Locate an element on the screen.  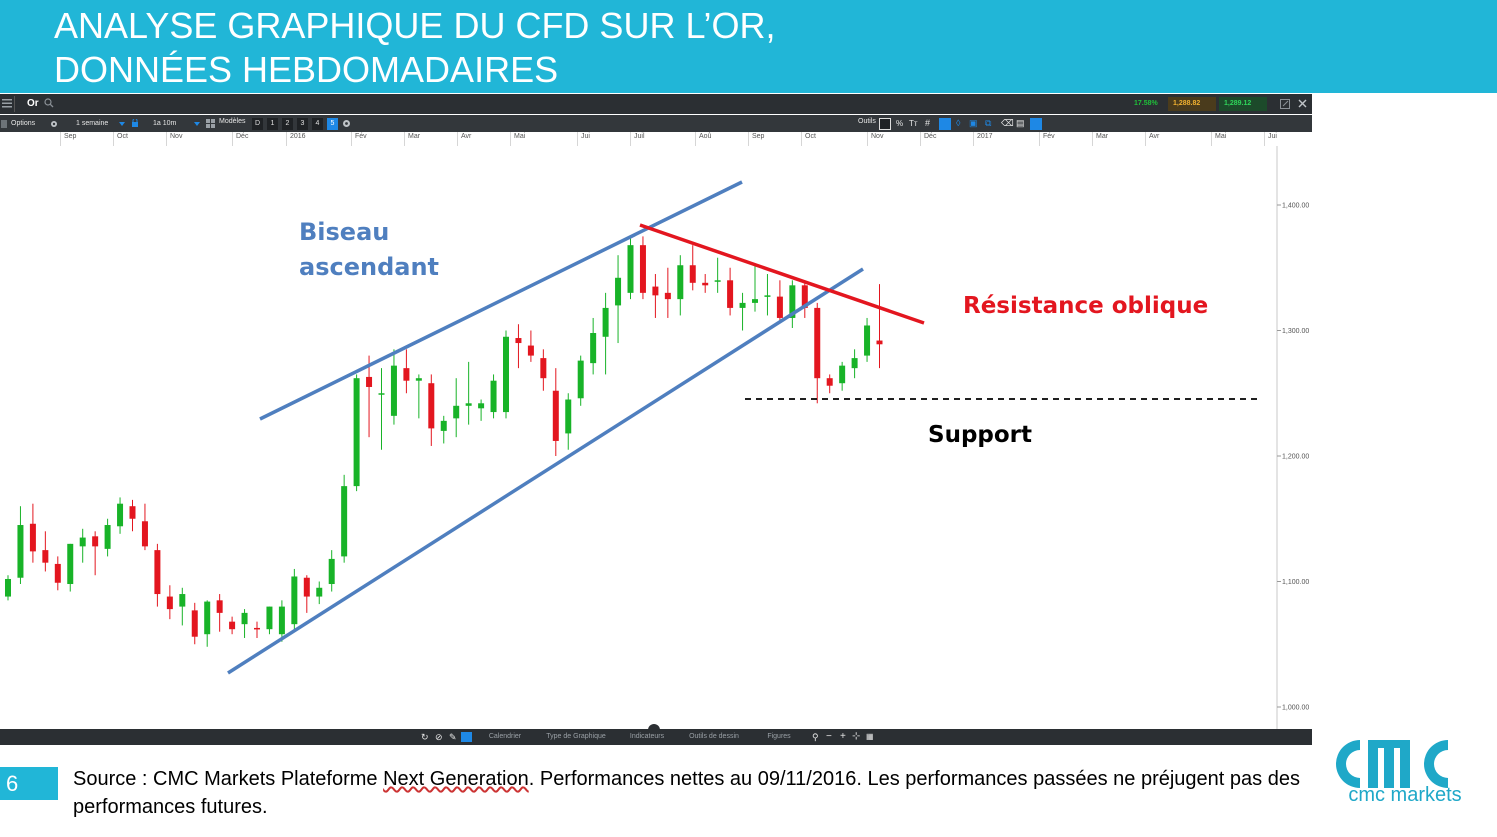
options-button: Options is located at coordinates (23, 123).